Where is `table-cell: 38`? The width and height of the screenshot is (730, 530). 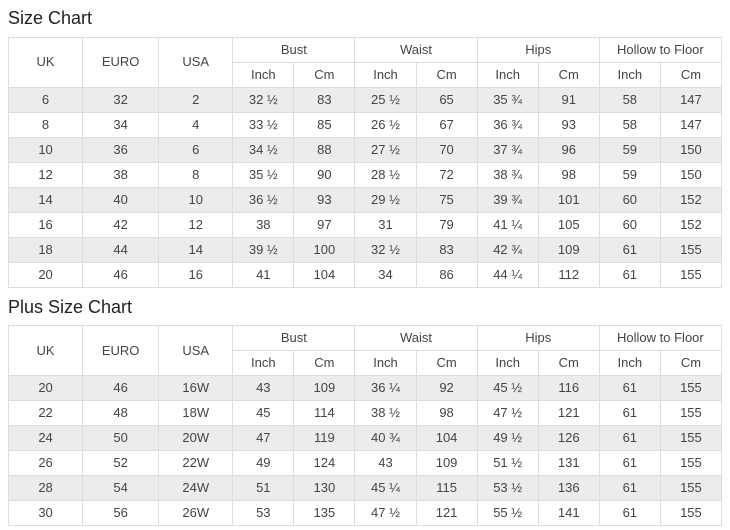
table-cell: 38 is located at coordinates (121, 174).